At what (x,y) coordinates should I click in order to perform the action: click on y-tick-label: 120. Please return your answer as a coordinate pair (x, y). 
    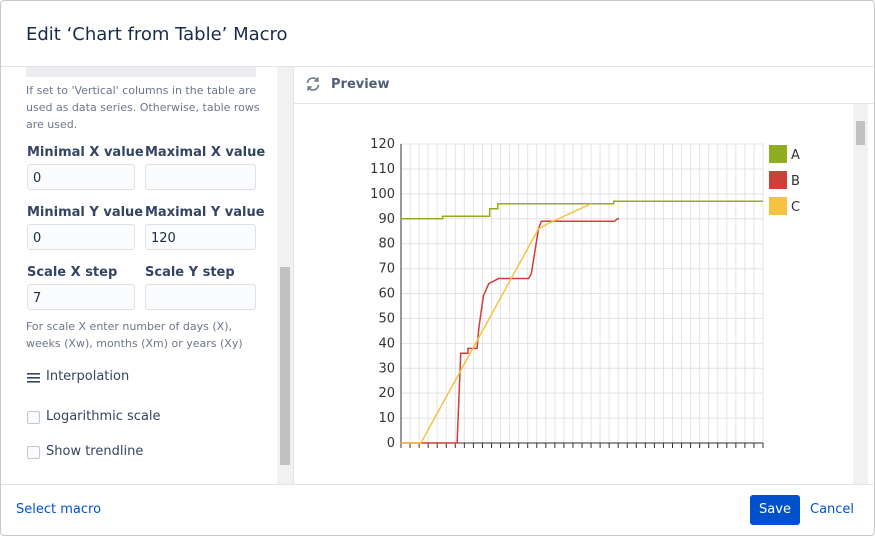
    Looking at the image, I should click on (382, 144).